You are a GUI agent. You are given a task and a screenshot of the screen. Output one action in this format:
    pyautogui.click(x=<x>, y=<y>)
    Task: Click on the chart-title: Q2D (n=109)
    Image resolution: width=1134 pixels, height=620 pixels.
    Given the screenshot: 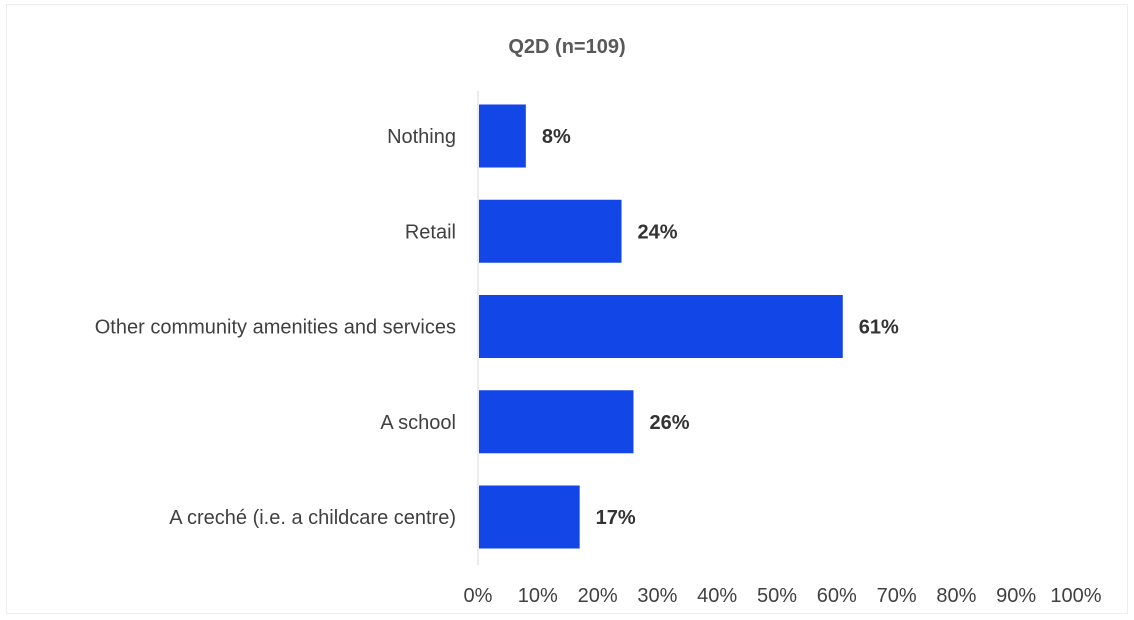 What is the action you would take?
    pyautogui.click(x=566, y=47)
    